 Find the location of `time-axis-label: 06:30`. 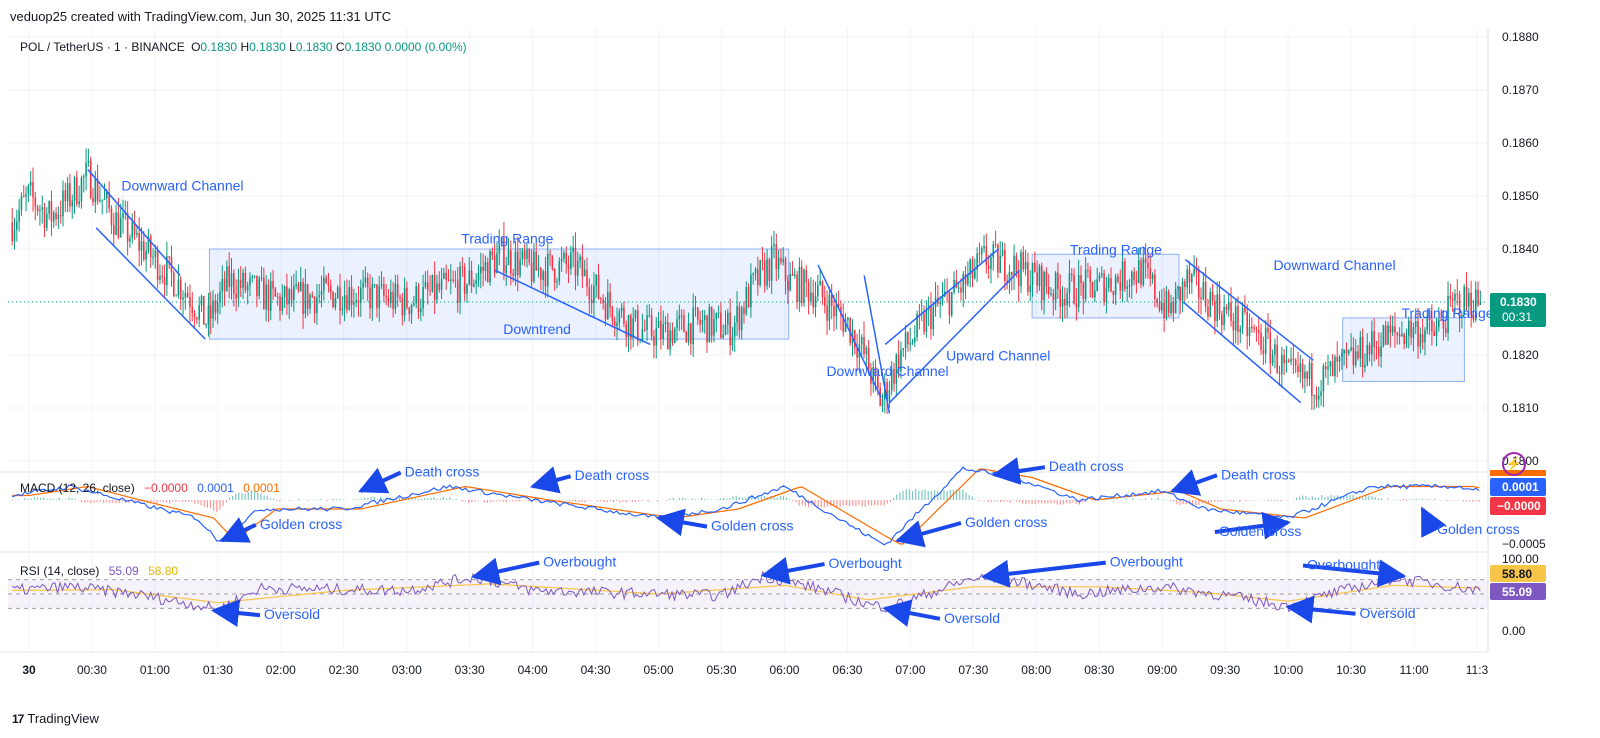

time-axis-label: 06:30 is located at coordinates (847, 670).